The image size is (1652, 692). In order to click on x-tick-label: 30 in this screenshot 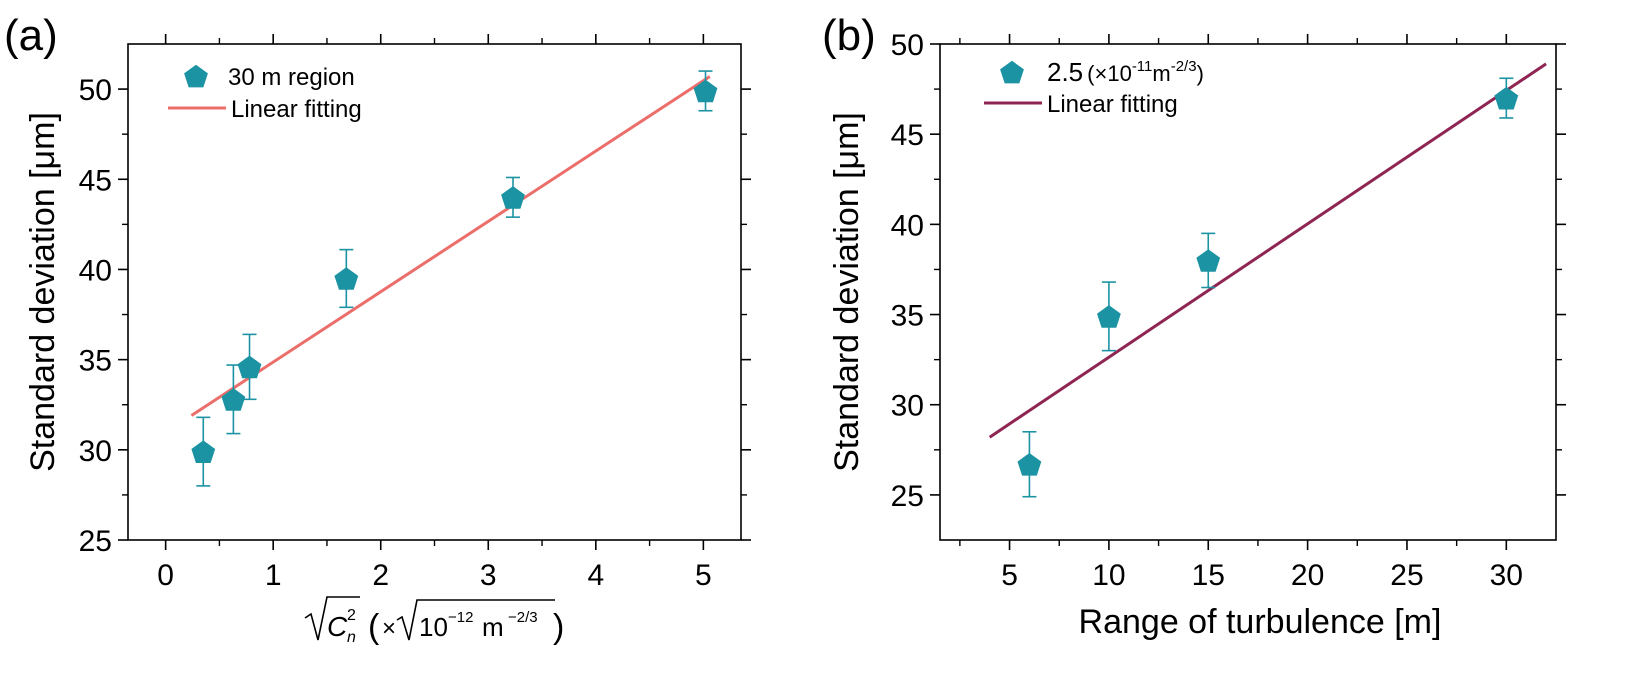, I will do `click(1506, 575)`.